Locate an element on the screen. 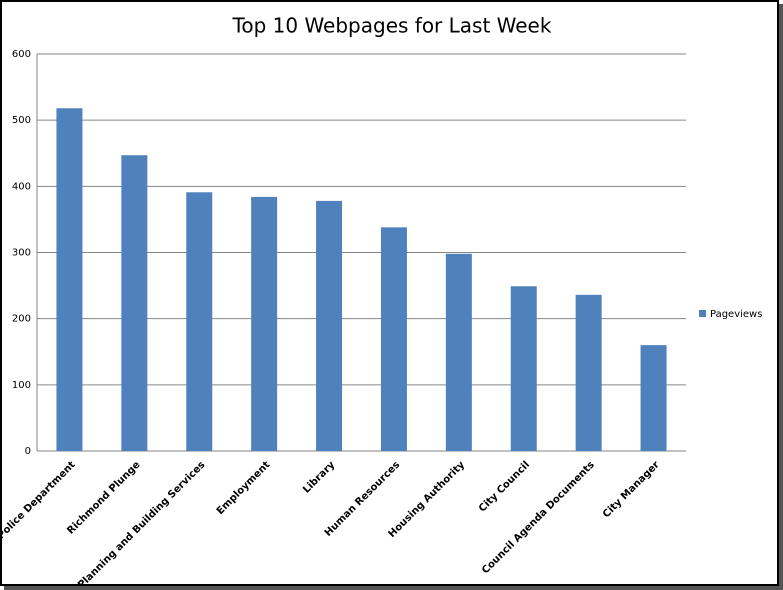  y-tick-label: 600 is located at coordinates (21, 54).